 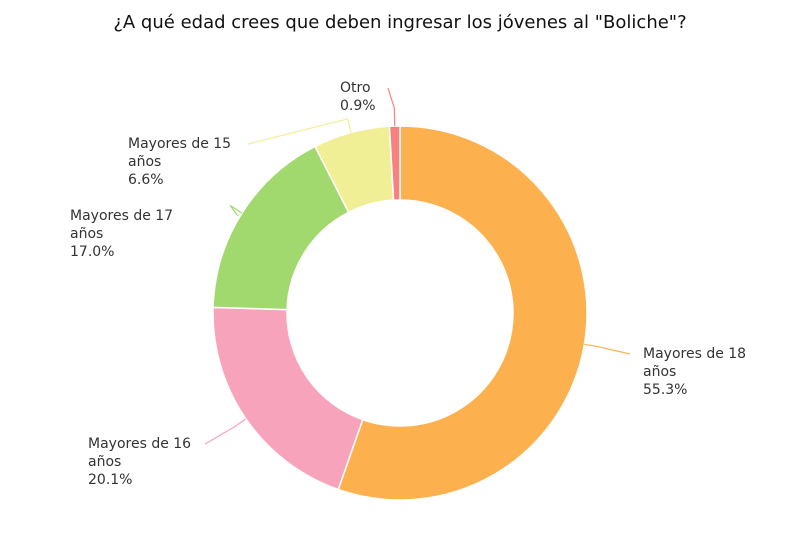 I want to click on slice-percent: 6.6%, so click(x=146, y=180).